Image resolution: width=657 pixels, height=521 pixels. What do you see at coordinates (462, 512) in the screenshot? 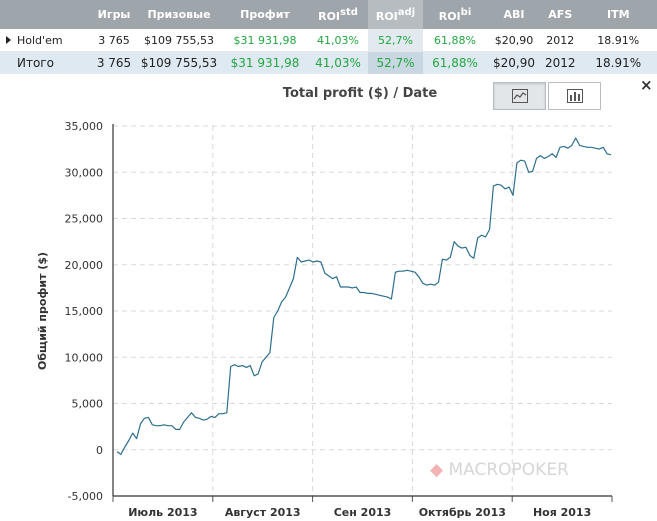
I see `x-tick-label: Октябрь 2013` at bounding box center [462, 512].